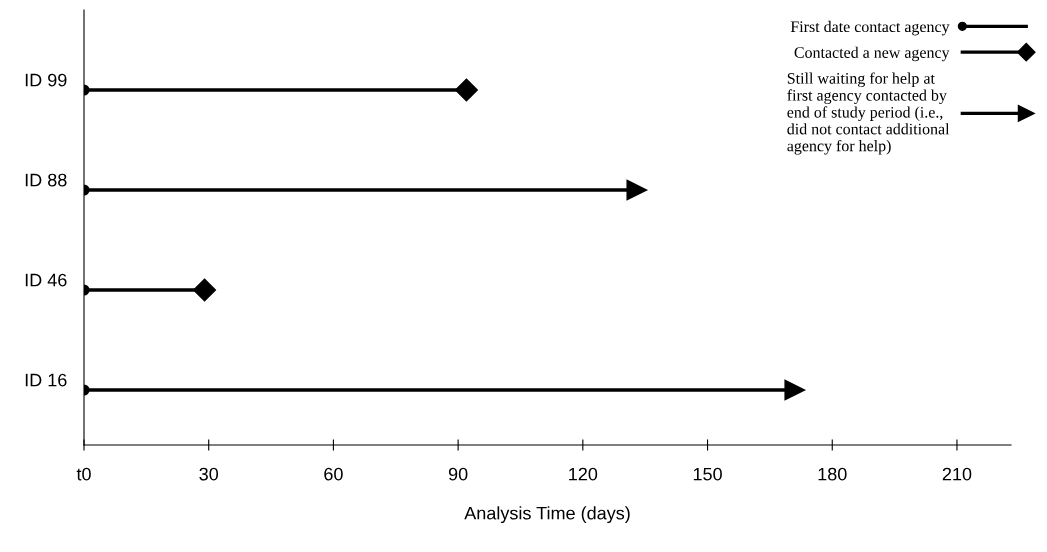 The image size is (1047, 552). Describe the element at coordinates (872, 54) in the screenshot. I see `legend-label: Contacted a new agency` at that location.